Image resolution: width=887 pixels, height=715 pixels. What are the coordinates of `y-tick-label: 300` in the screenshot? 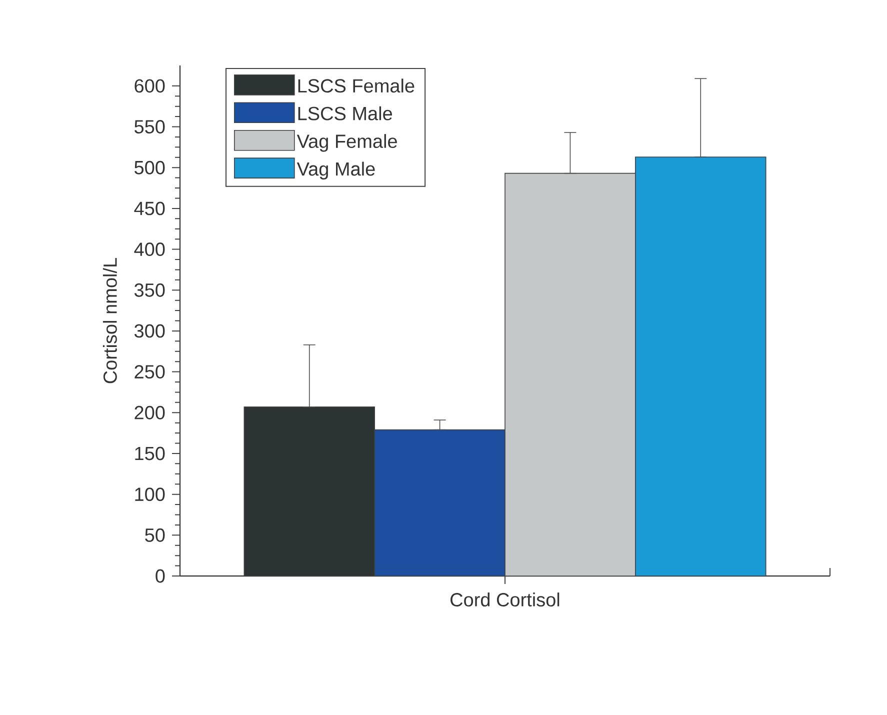 It's located at (149, 331).